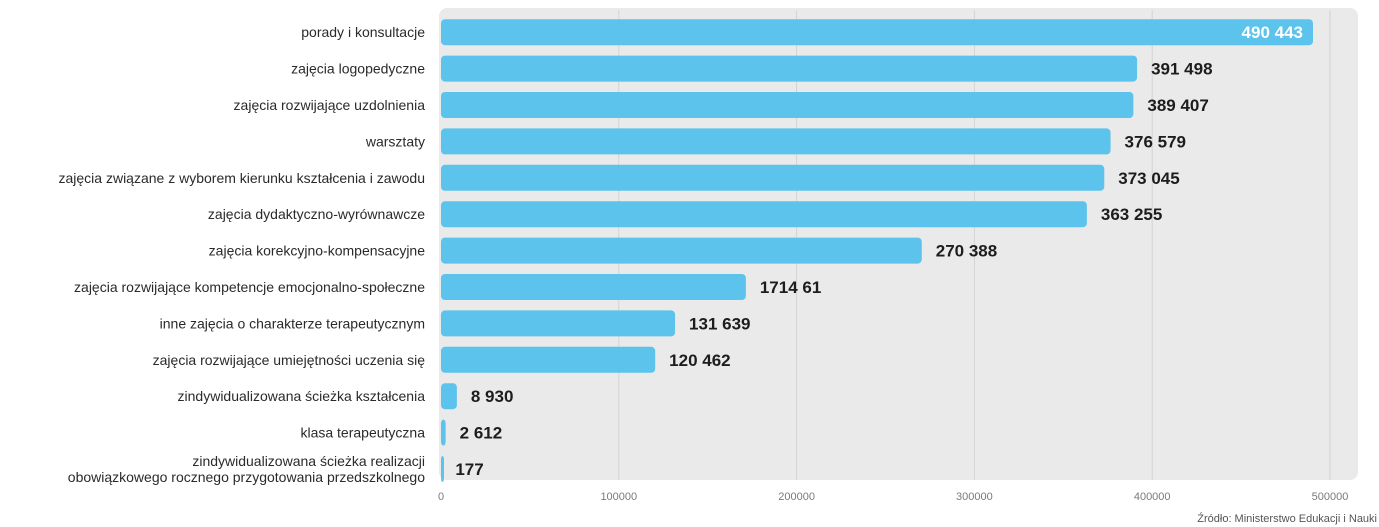 Image resolution: width=1379 pixels, height=527 pixels. Describe the element at coordinates (492, 396) in the screenshot. I see `value-label: 8 930` at that location.